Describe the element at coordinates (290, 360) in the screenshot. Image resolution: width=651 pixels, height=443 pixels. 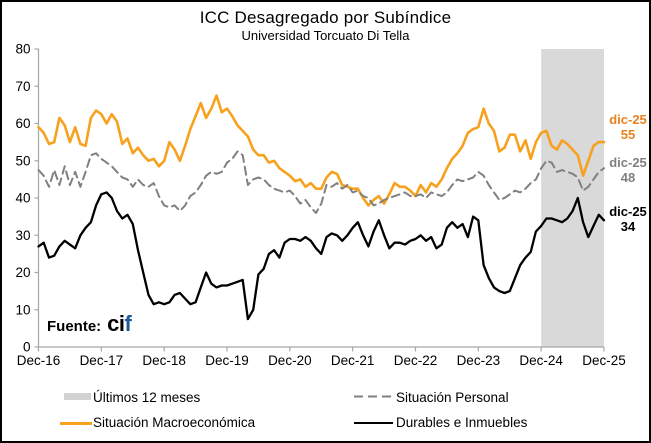
I see `x-tick-label: Dec-20` at that location.